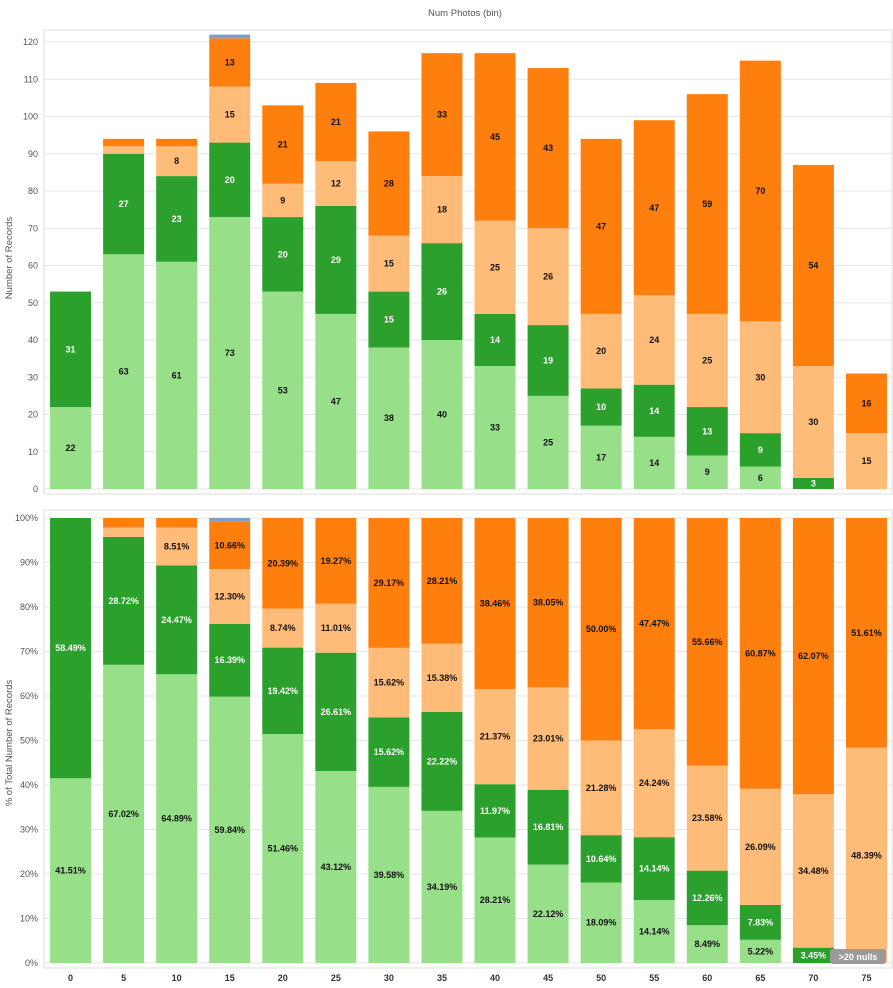  I want to click on bar-stack-30: 38 15 15 28, so click(389, 310).